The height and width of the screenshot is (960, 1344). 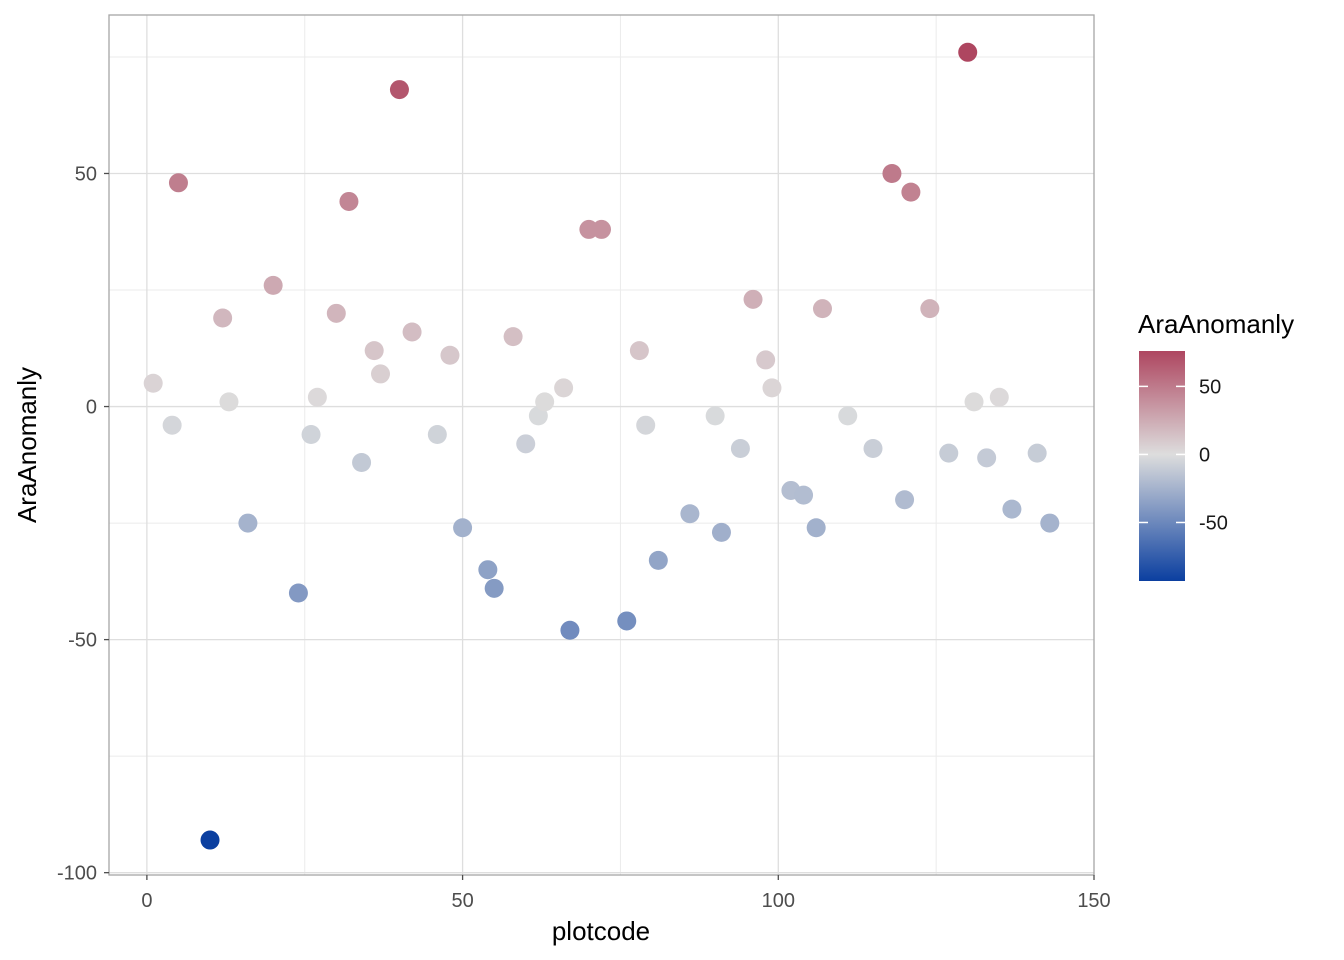 I want to click on y-axis-ticks: -100 -50 0 50, so click(x=83, y=524).